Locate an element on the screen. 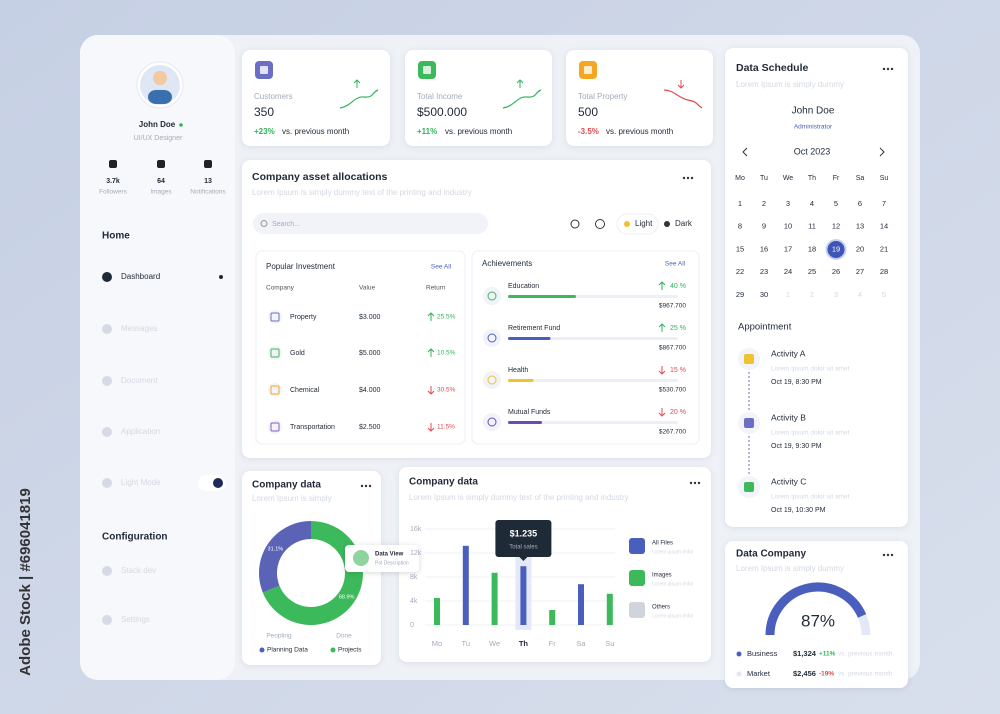 Image resolution: width=1000 pixels, height=714 pixels. day: 12 is located at coordinates (836, 226).